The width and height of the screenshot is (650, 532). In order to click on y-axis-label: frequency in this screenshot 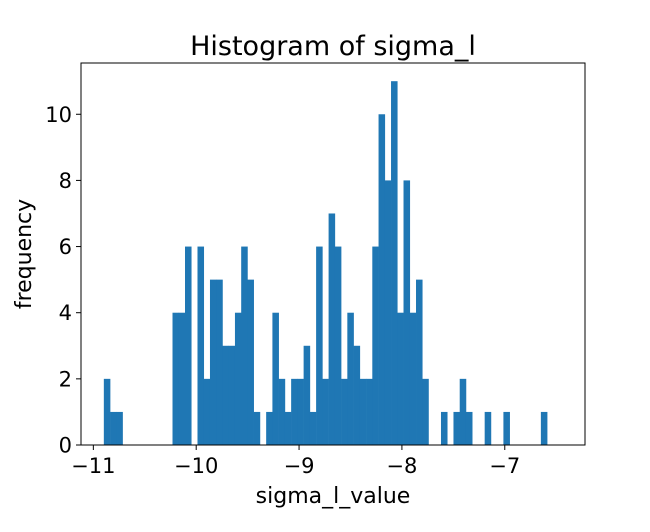, I will do `click(24, 254)`.